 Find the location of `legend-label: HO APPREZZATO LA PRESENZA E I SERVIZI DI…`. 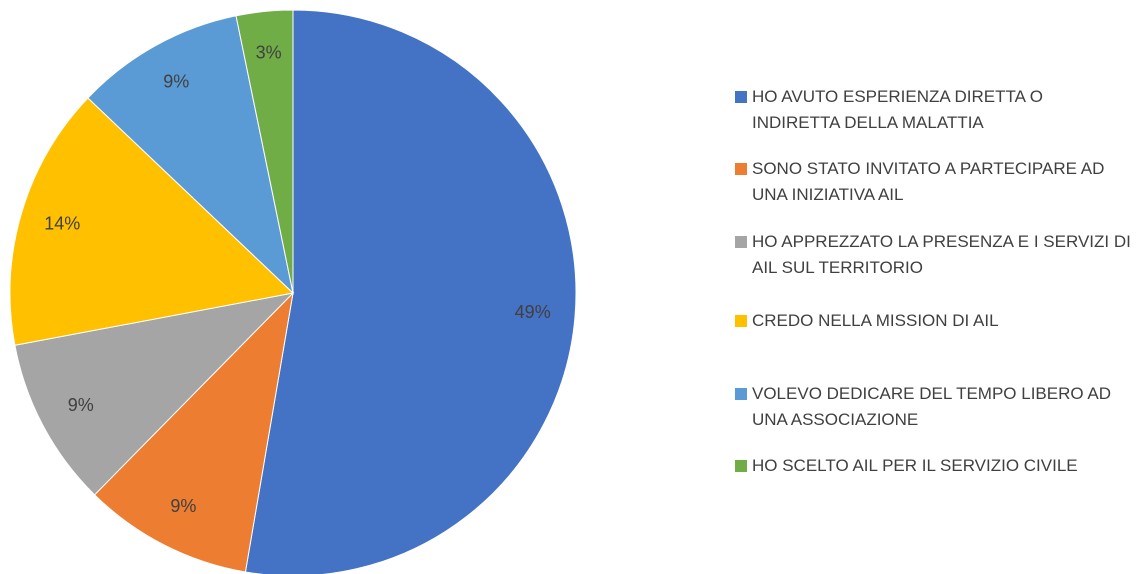

legend-label: HO APPREZZATO LA PRESENZA E I SERVIZI DI… is located at coordinates (941, 254).